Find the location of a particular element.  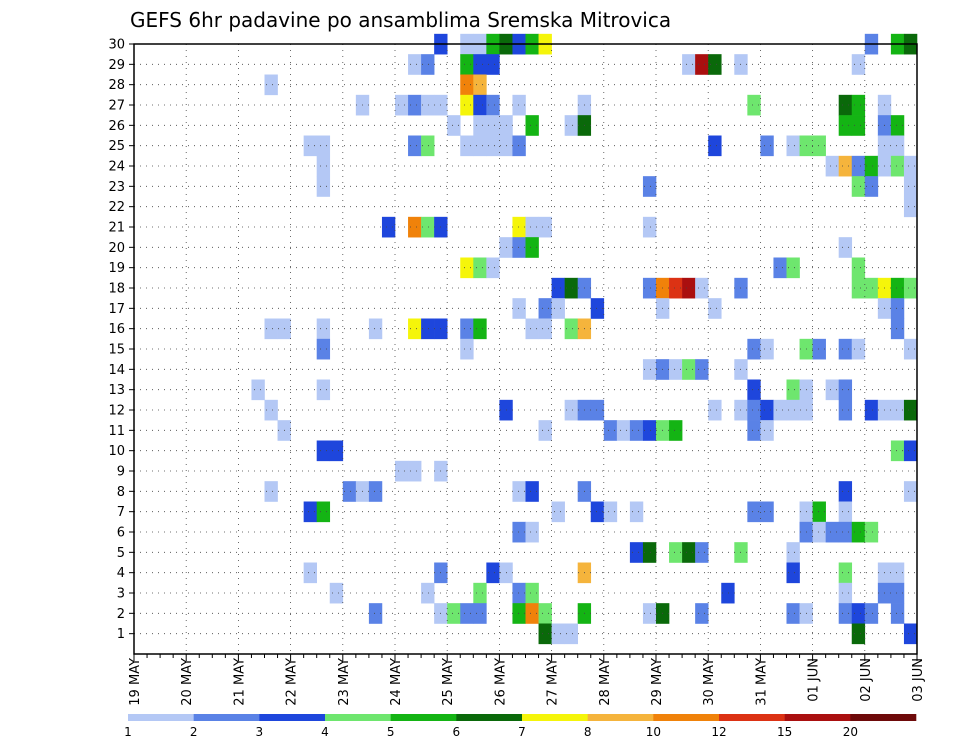

colorbar-label: 1 is located at coordinates (128, 732).